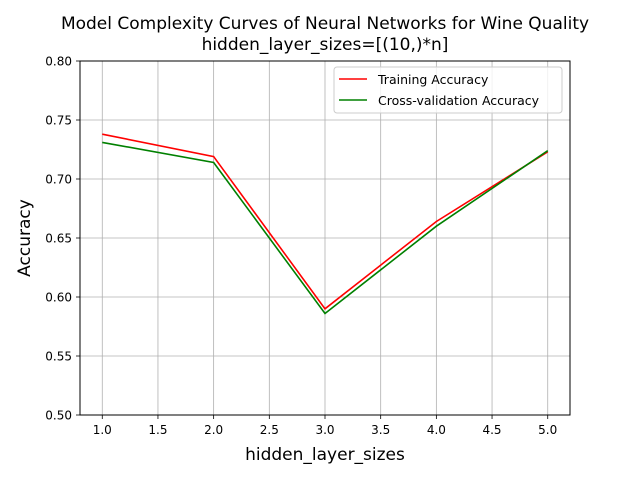  What do you see at coordinates (58, 180) in the screenshot?
I see `y-tick-label: 0.70` at bounding box center [58, 180].